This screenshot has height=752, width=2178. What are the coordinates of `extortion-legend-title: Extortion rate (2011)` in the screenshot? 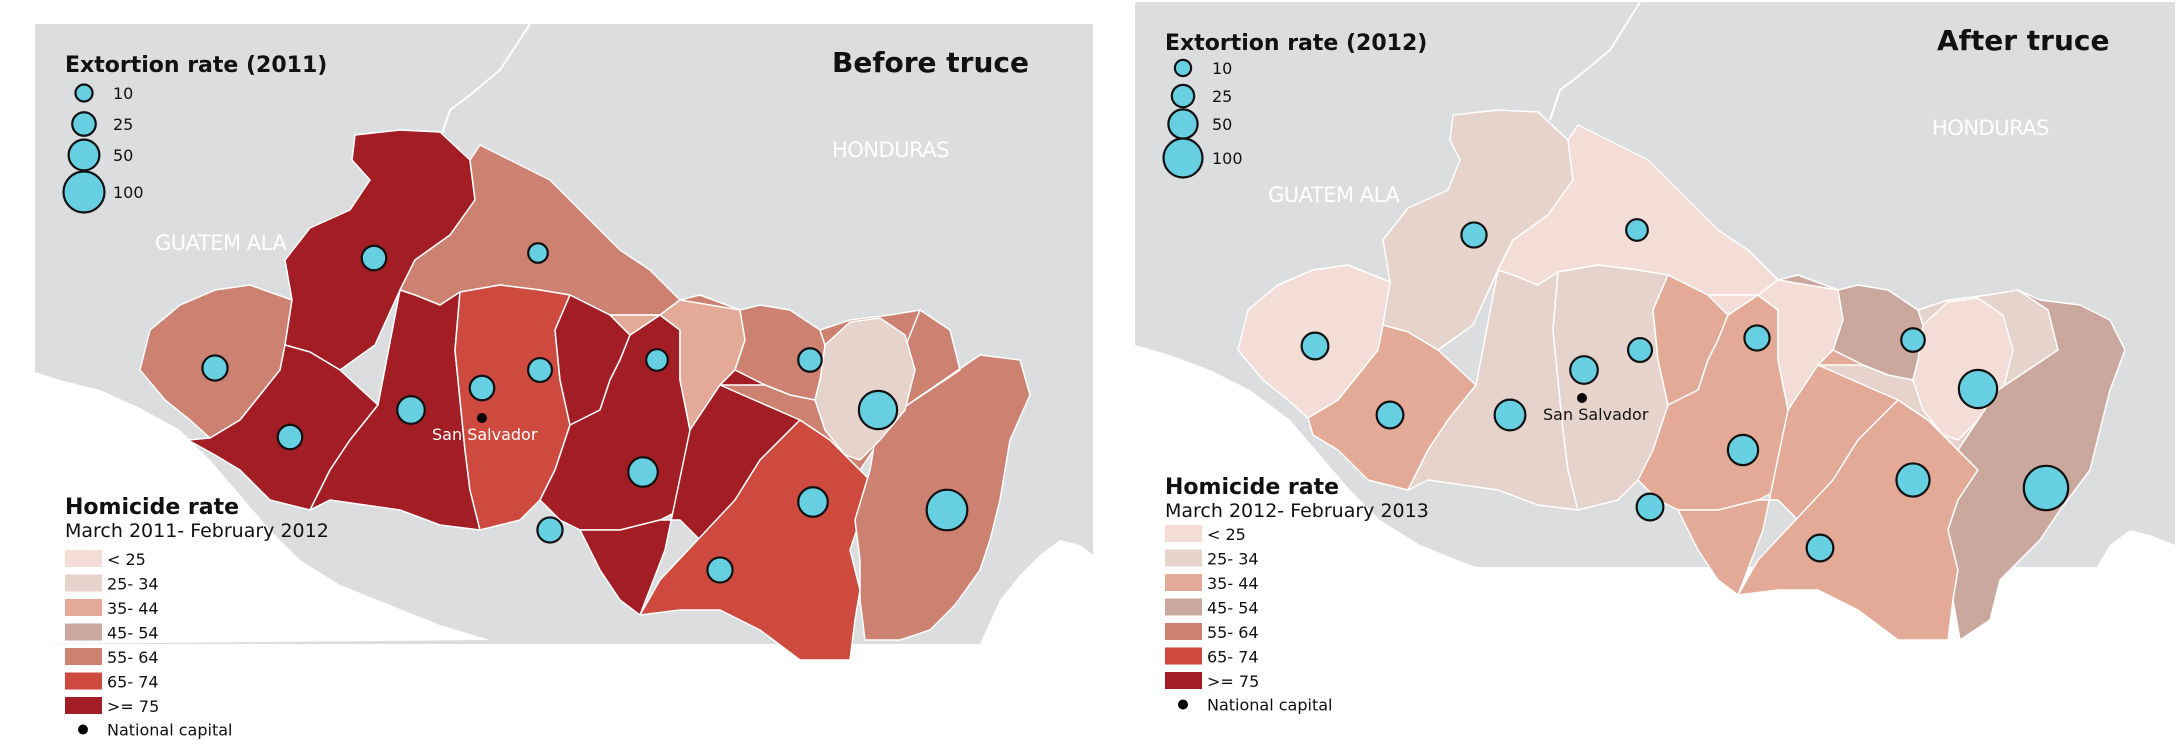 It's located at (196, 65).